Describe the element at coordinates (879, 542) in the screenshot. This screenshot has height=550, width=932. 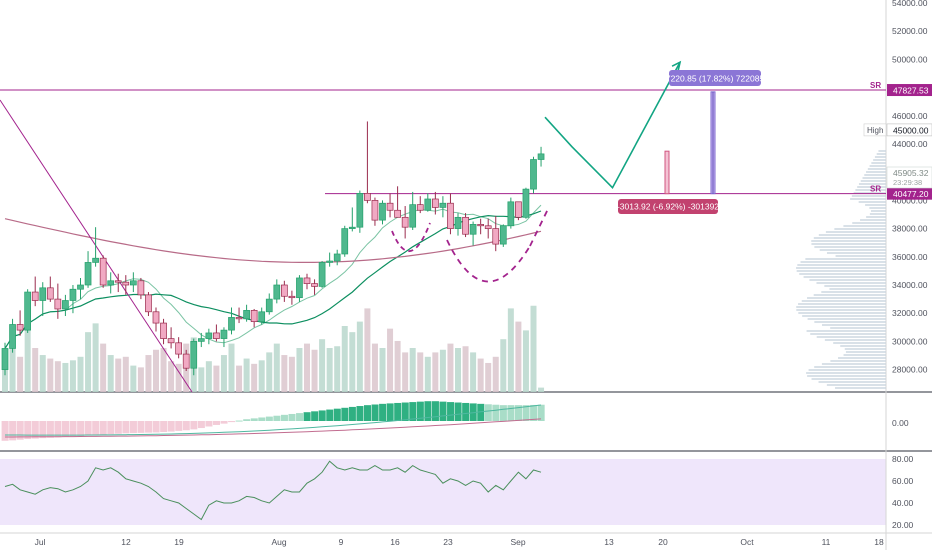
I see `time-tick-label: 18` at that location.